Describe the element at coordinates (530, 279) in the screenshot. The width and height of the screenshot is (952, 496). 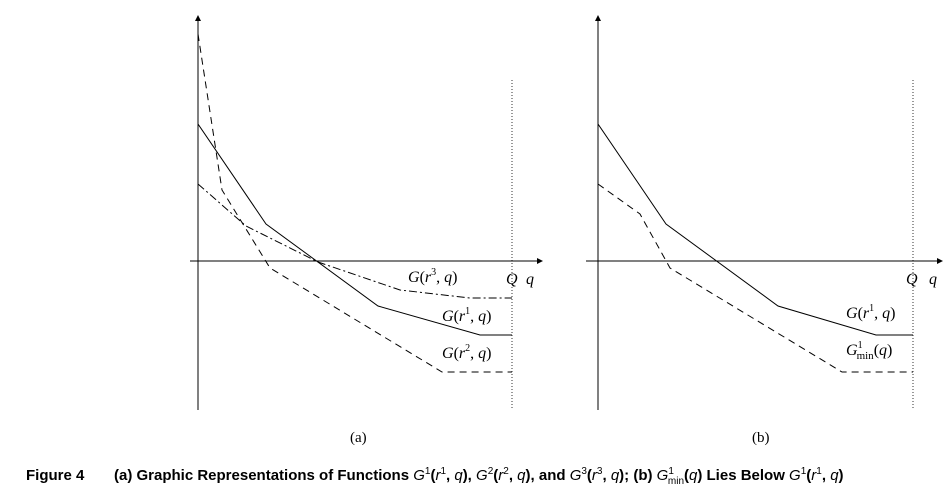
I see `panel-a-q-label: q` at that location.